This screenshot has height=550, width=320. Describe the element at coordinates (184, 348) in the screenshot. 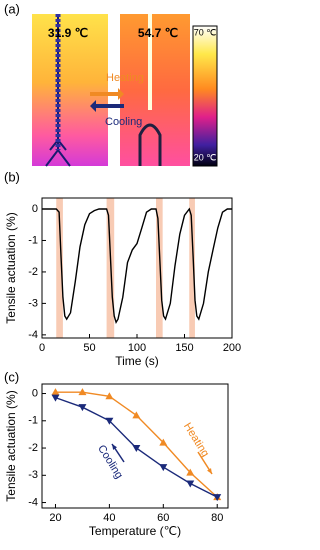

I see `x-tick-label: 150` at that location.